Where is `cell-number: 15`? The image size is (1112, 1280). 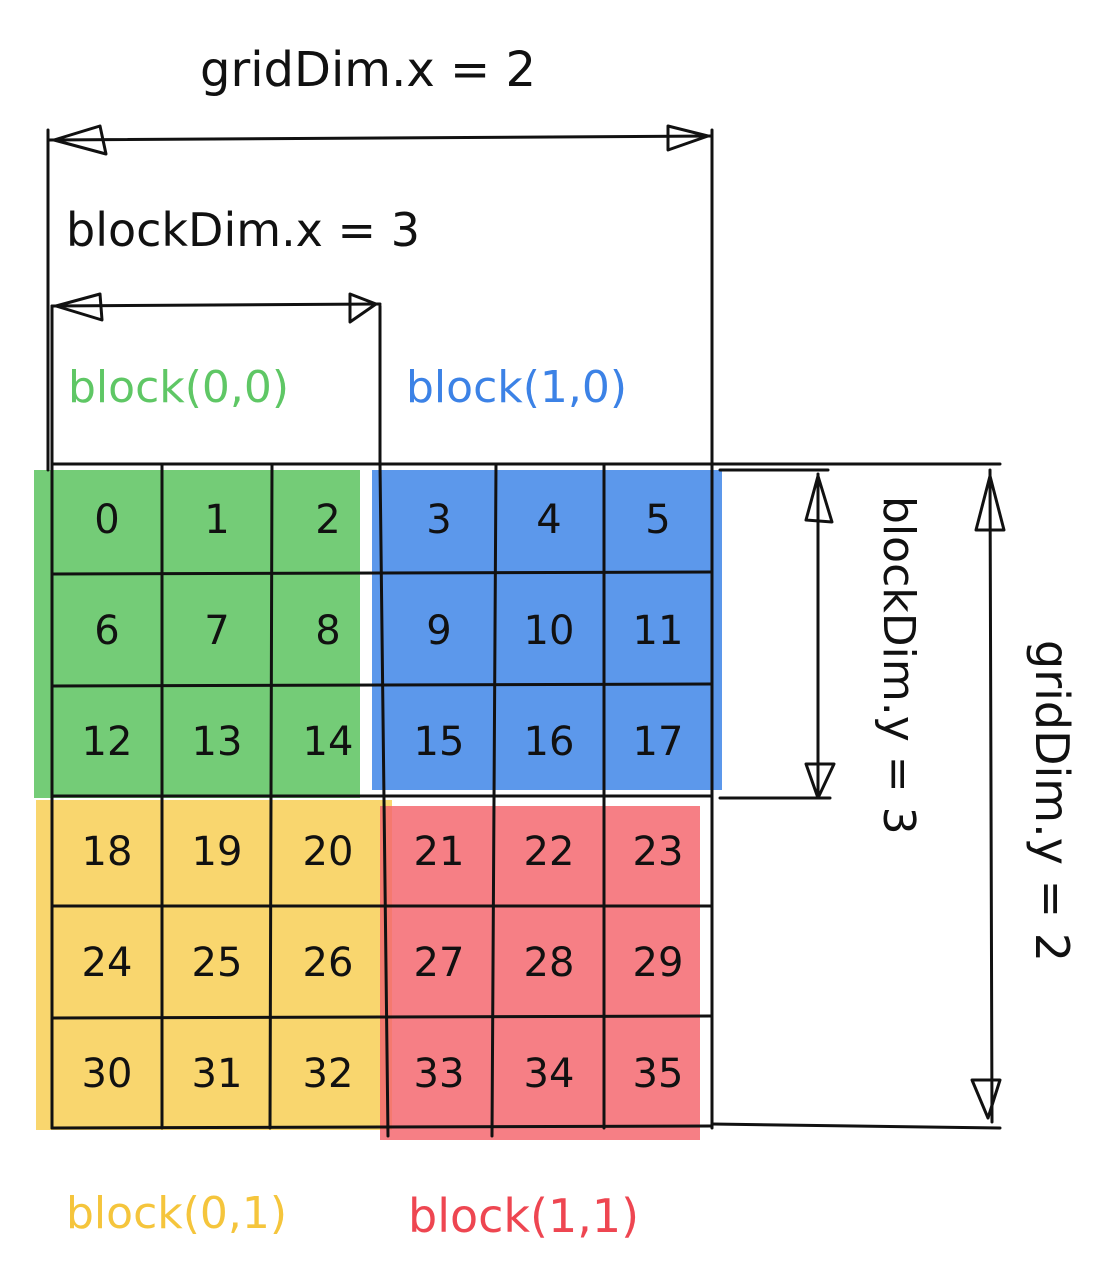
cell-number: 15 is located at coordinates (439, 742).